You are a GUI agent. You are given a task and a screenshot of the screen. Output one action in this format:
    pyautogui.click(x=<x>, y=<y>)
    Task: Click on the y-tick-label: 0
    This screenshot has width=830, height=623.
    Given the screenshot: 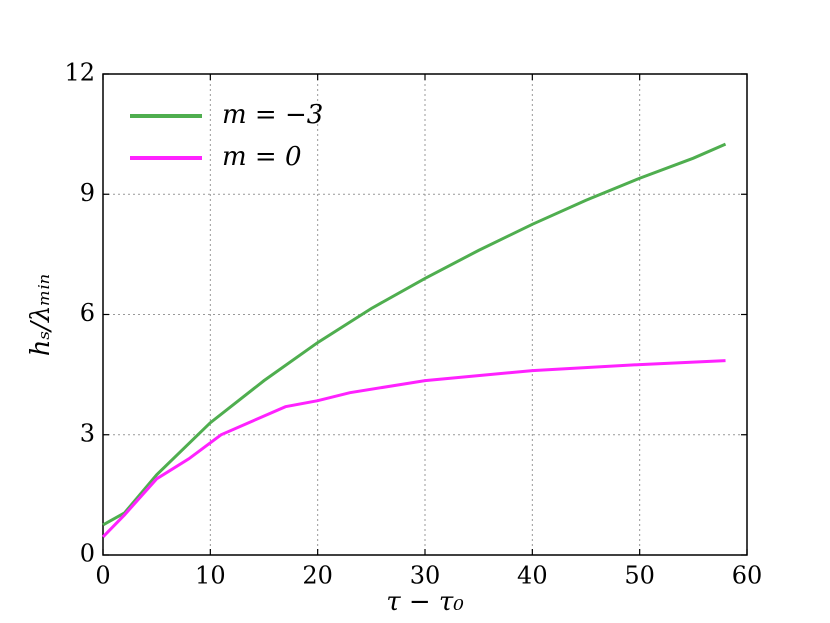 What is the action you would take?
    pyautogui.click(x=87, y=554)
    